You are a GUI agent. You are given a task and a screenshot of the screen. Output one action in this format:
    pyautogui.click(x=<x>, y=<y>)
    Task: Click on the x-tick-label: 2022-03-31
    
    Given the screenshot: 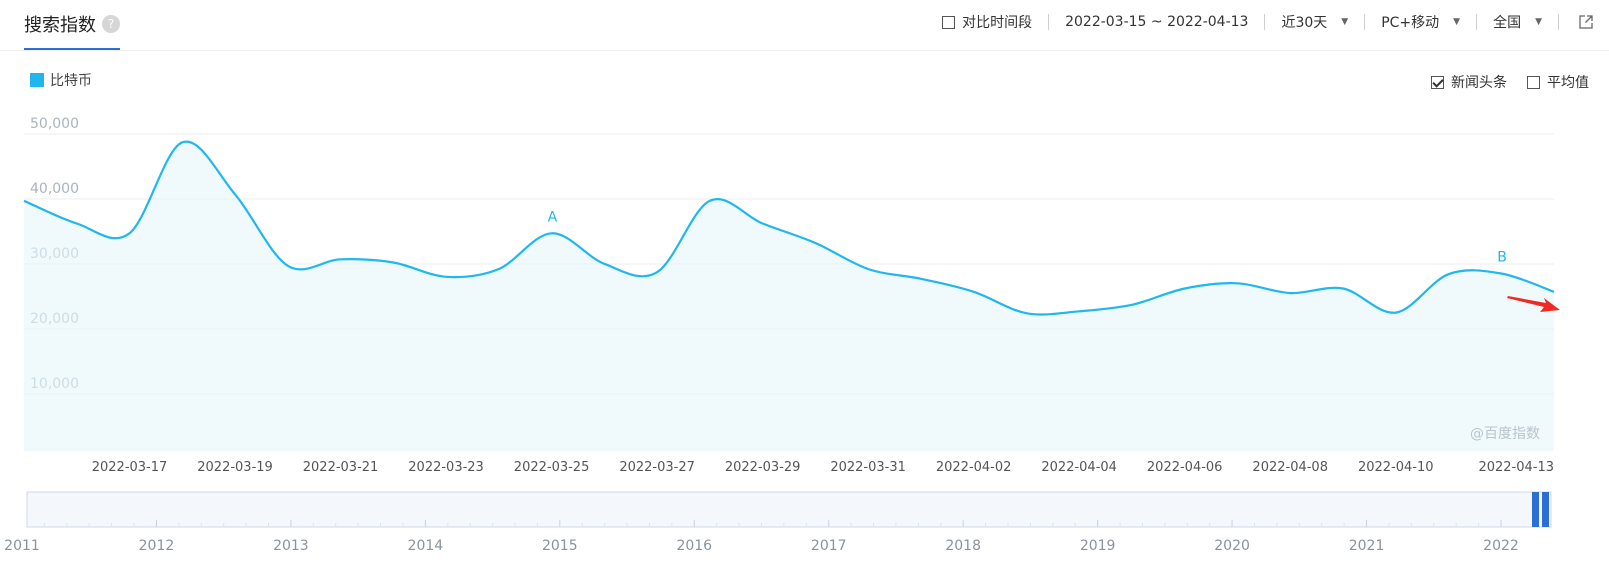 What is the action you would take?
    pyautogui.click(x=868, y=467)
    